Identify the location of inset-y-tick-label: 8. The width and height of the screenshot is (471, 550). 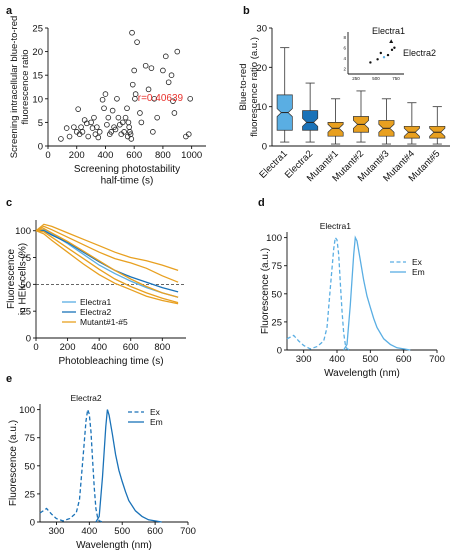
(344, 37).